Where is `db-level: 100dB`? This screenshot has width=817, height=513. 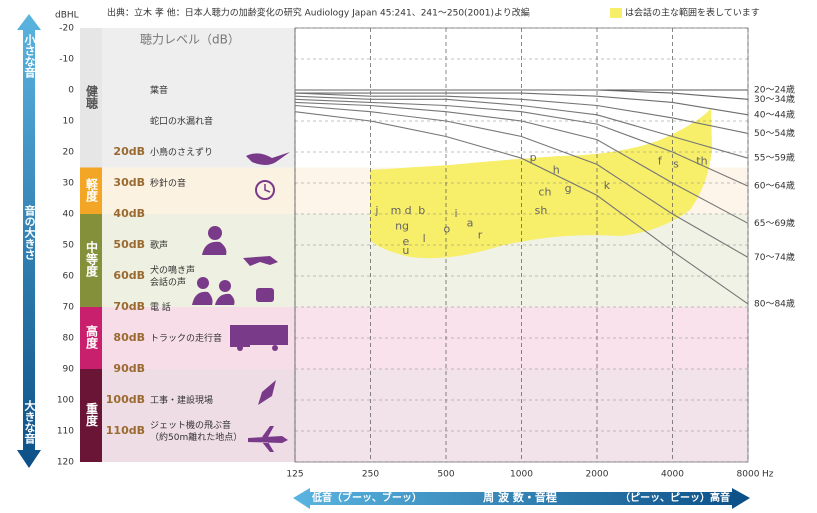
db-level: 100dB is located at coordinates (125, 399).